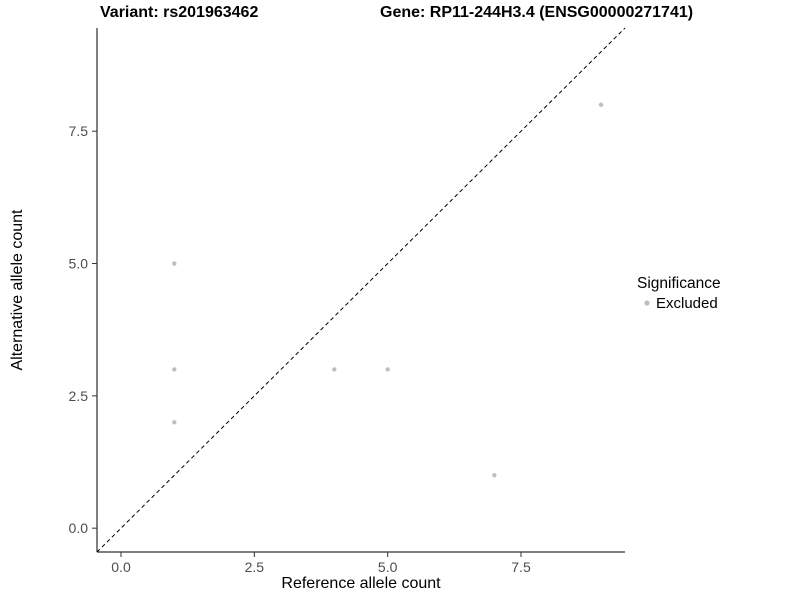 Image resolution: width=800 pixels, height=600 pixels. What do you see at coordinates (536, 12) in the screenshot?
I see `plot-title-gene: Gene: RP11-244H3.4 (ENSG00000271741)` at bounding box center [536, 12].